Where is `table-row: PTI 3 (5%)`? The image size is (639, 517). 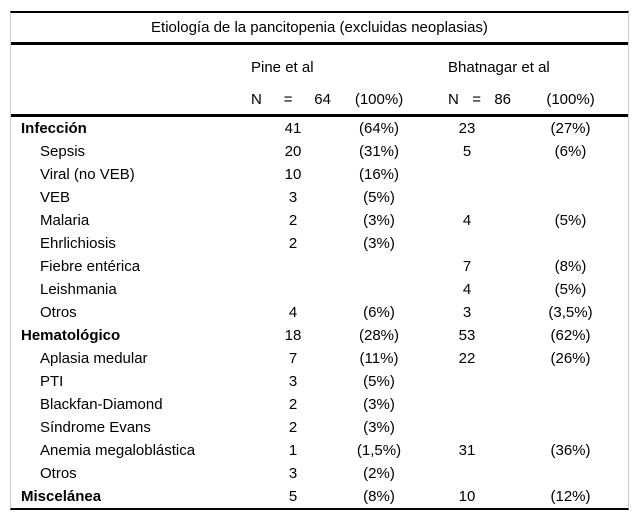 table-row: PTI 3 (5%) is located at coordinates (319, 381).